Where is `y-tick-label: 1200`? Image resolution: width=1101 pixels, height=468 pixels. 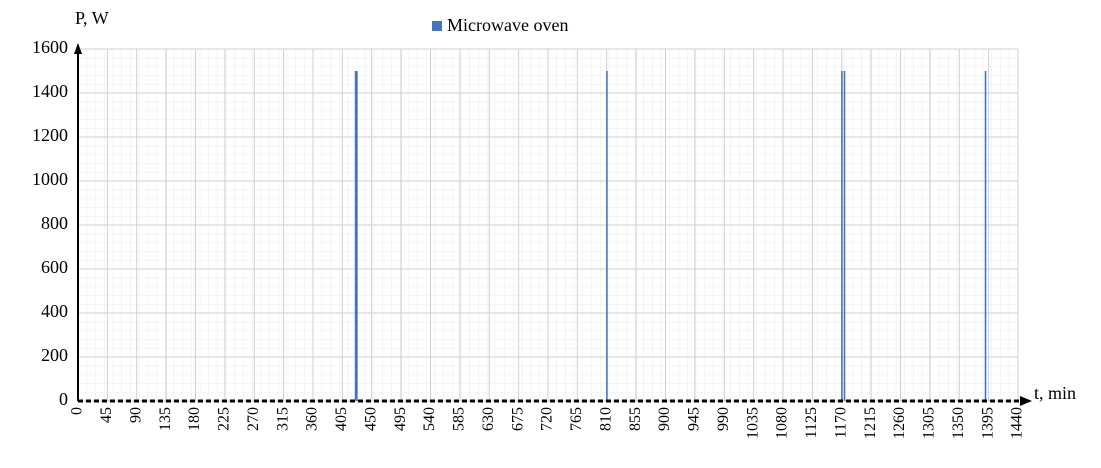
y-tick-label: 1200 is located at coordinates (50, 135).